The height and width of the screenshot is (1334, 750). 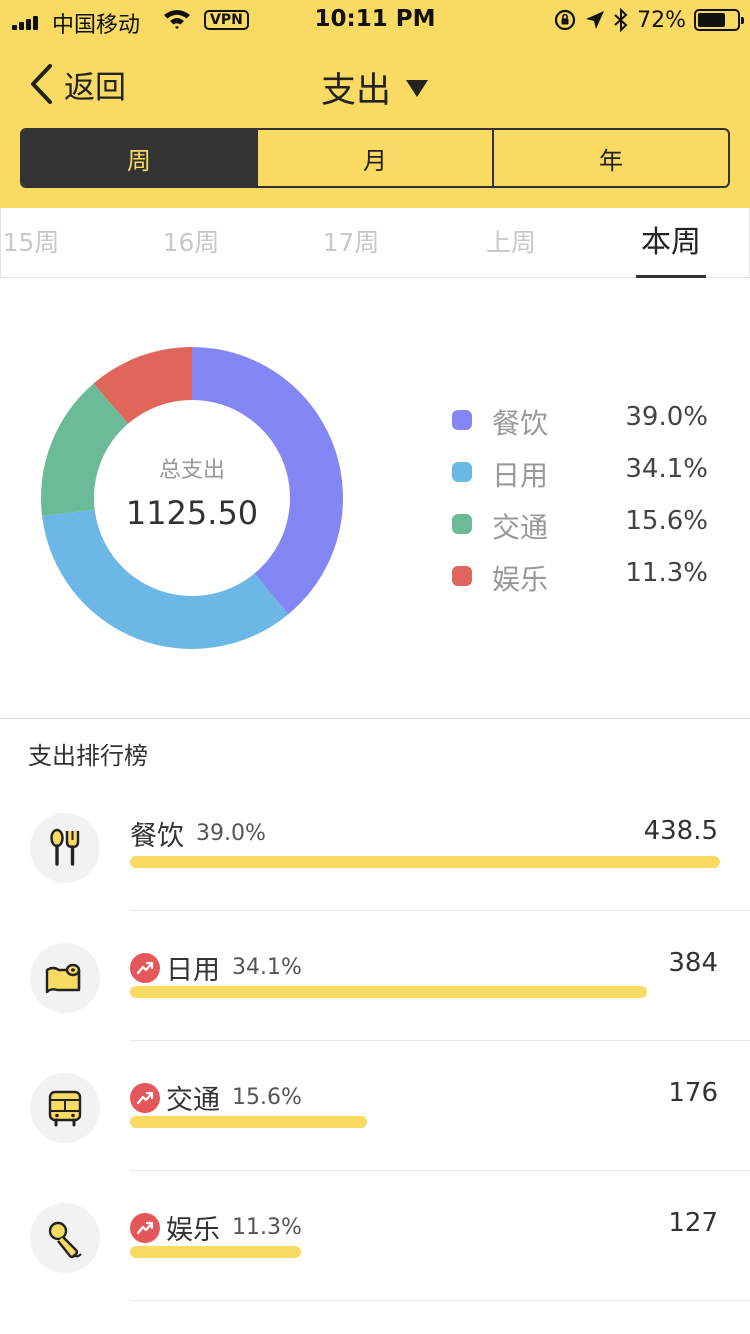 What do you see at coordinates (693, 1223) in the screenshot?
I see `rank-amount: 127` at bounding box center [693, 1223].